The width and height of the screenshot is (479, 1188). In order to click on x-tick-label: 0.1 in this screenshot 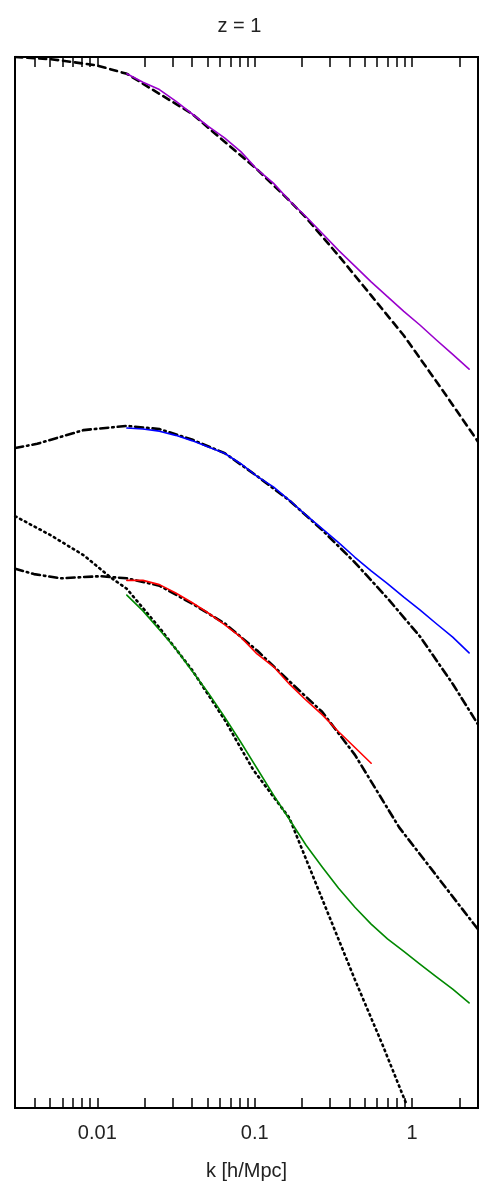, I will do `click(254, 1132)`.